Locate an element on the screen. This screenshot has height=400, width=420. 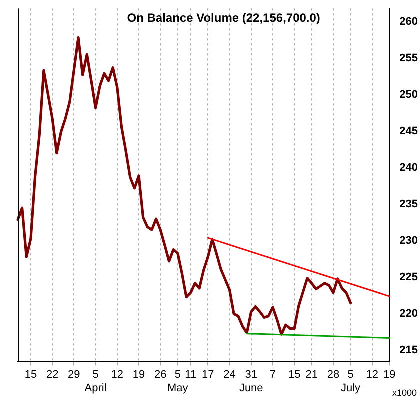
x-tick-label: 5 July is located at coordinates (351, 381).